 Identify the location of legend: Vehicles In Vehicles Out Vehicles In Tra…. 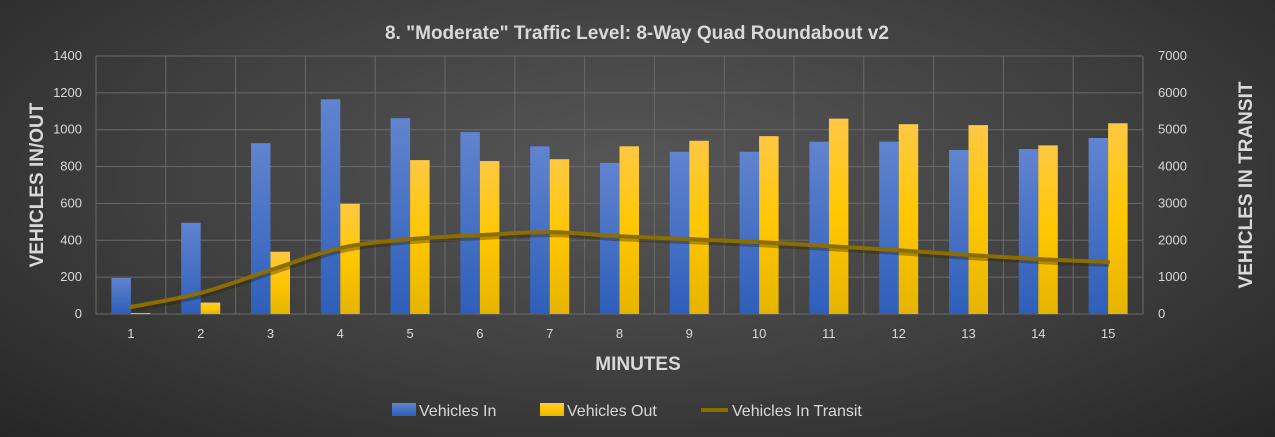
(627, 411).